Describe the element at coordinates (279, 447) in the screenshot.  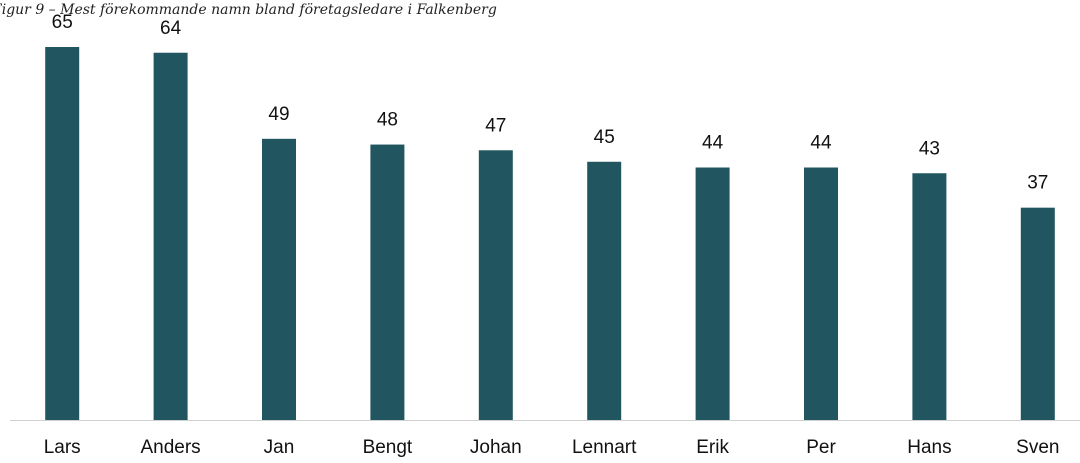
I see `x-tick-label: Jan` at that location.